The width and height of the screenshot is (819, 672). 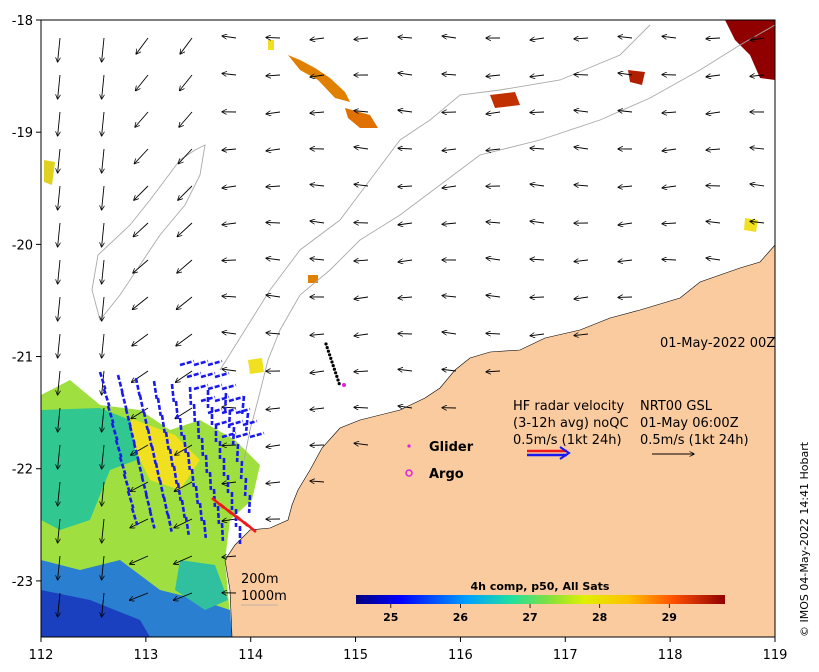 I want to click on x-tick-label: 117, so click(x=565, y=655).